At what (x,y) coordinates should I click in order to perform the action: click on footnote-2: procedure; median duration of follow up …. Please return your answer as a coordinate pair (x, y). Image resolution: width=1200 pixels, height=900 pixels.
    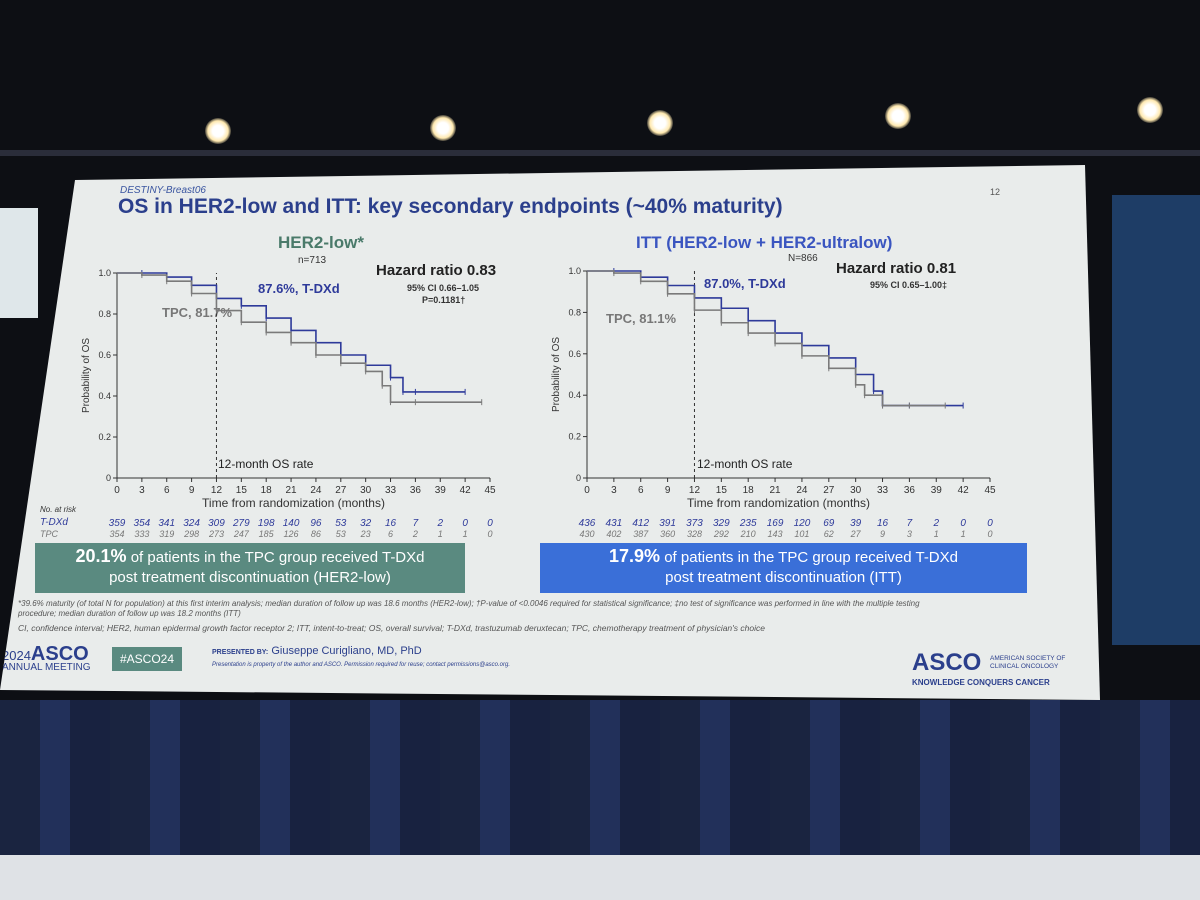
    Looking at the image, I should click on (129, 613).